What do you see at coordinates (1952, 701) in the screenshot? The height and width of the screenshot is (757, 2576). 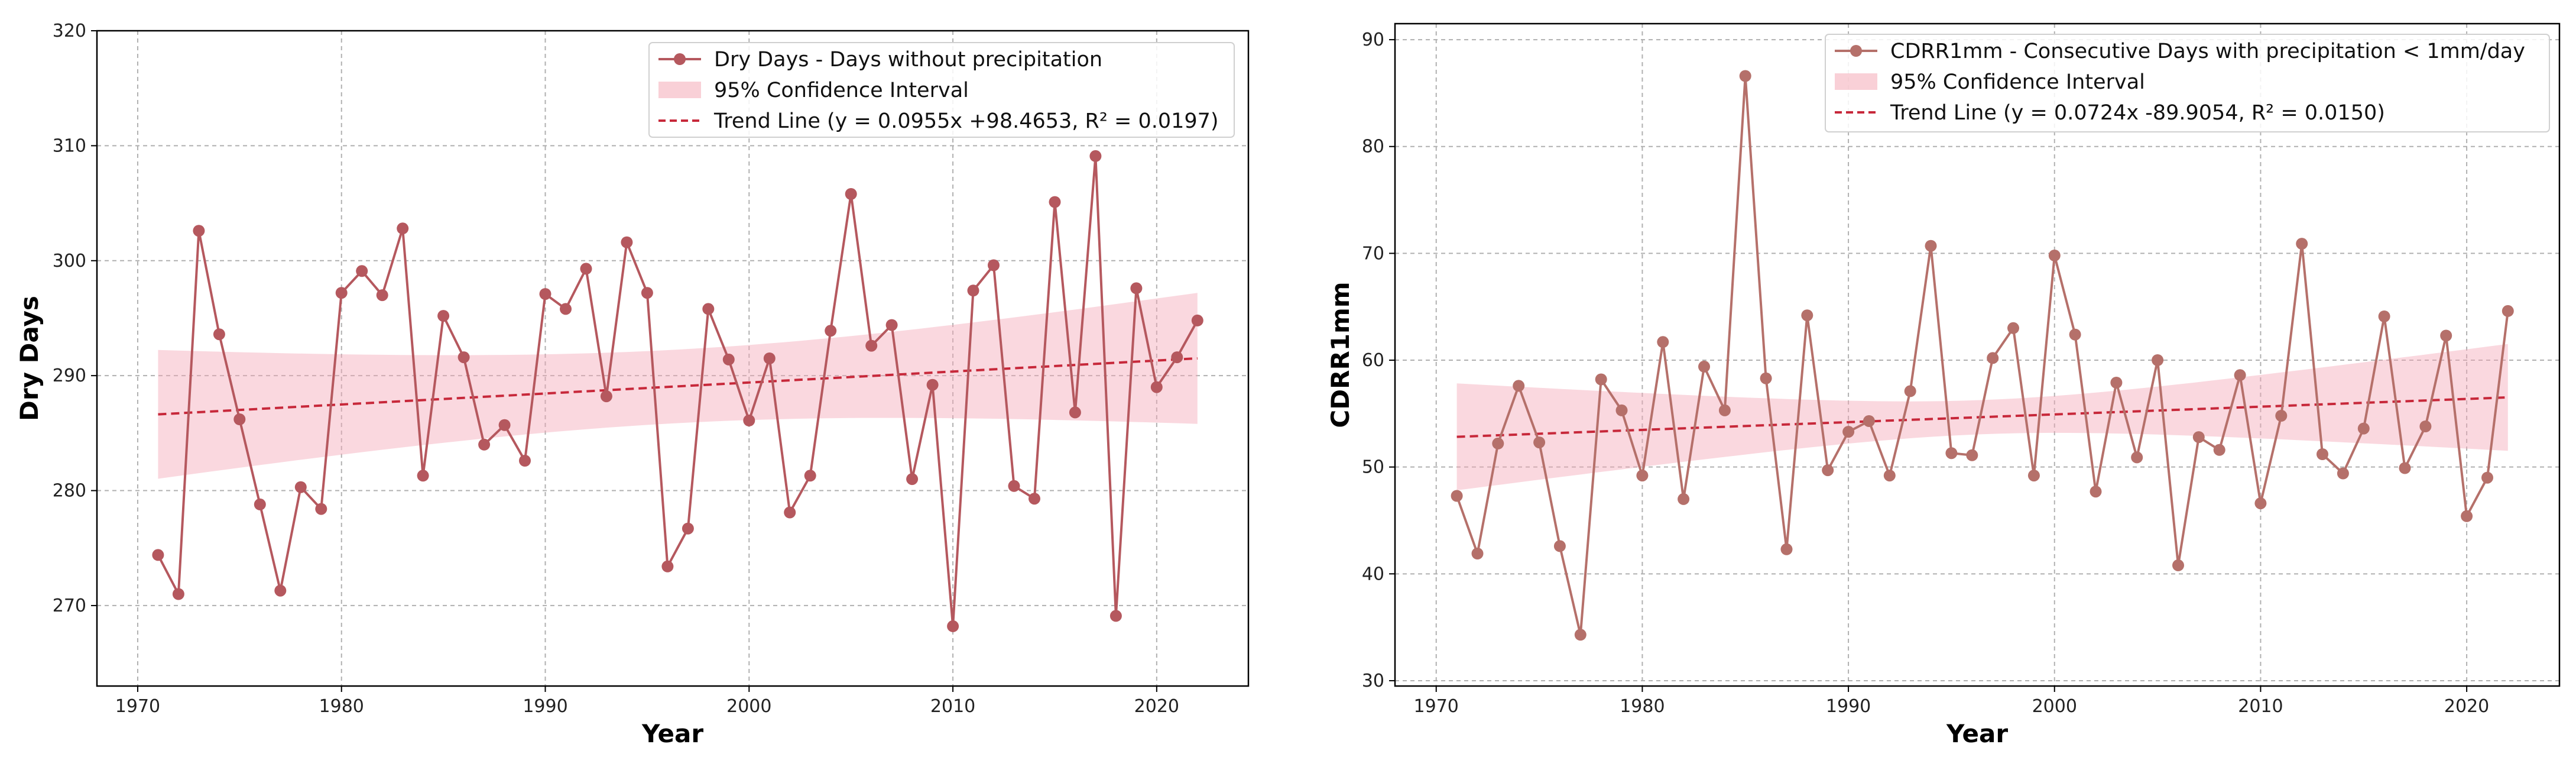 I see `cdrr1mm-x-ticks: 1970 1980 1990 2000 2010 2020` at bounding box center [1952, 701].